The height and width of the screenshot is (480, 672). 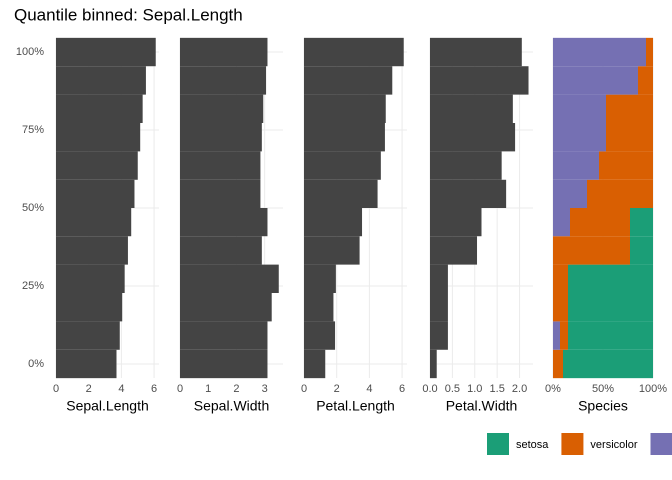 What do you see at coordinates (355, 406) in the screenshot?
I see `x-axis-label: Petal.Length` at bounding box center [355, 406].